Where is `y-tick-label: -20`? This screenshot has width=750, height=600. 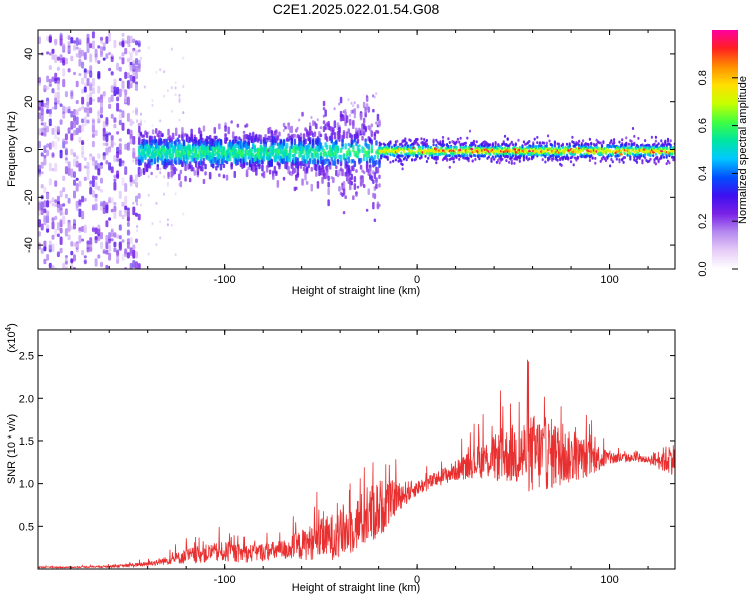
y-tick-label: -20 is located at coordinates (29, 197).